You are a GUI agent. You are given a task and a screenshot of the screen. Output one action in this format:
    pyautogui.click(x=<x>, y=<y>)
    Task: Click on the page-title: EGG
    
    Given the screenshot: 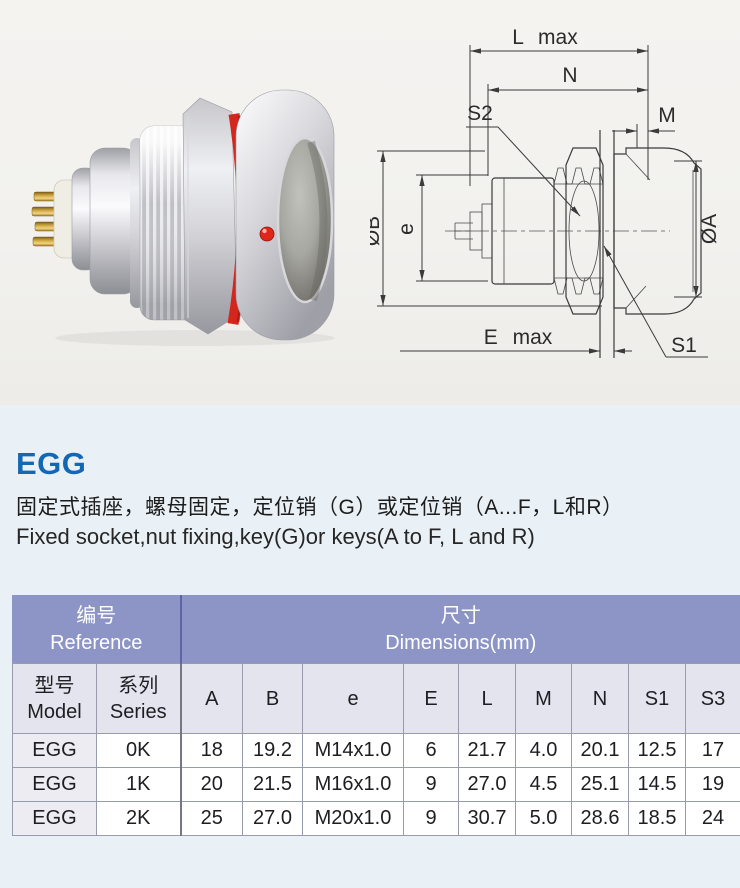 What is the action you would take?
    pyautogui.click(x=51, y=463)
    